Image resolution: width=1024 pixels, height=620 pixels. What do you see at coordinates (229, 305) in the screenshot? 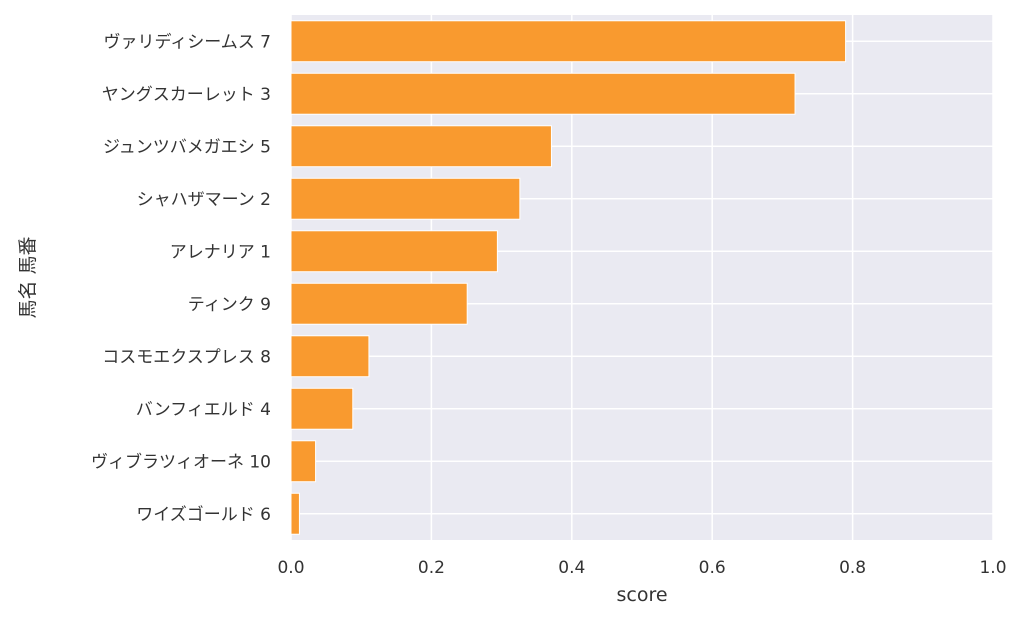
I see `y-tick-label: ティンク 9` at bounding box center [229, 305].